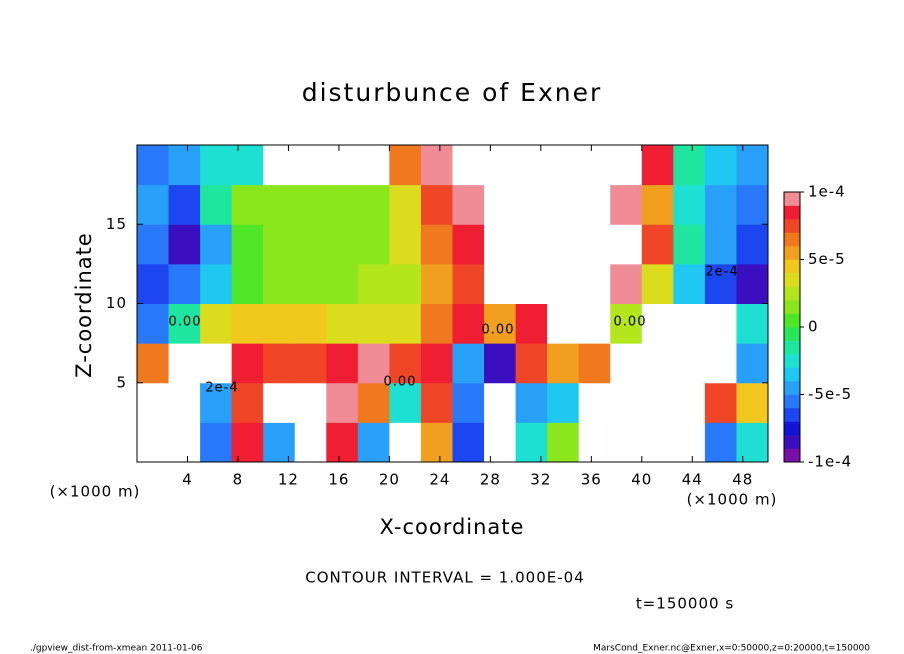  What do you see at coordinates (444, 578) in the screenshot?
I see `contour-interval: CONTOUR INTERVAL = 1.000E-04` at bounding box center [444, 578].